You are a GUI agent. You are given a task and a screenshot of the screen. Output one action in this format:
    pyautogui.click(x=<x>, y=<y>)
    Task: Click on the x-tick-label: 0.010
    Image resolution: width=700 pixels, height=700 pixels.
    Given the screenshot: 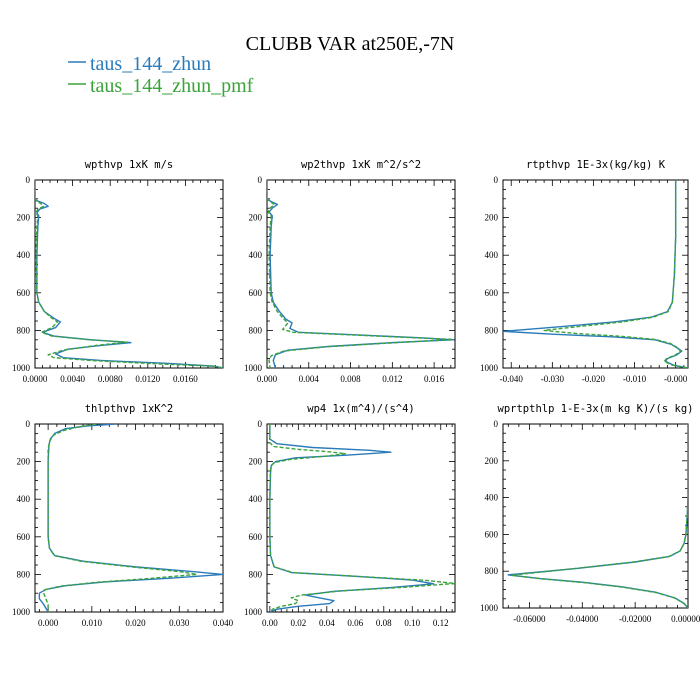 What is the action you would take?
    pyautogui.click(x=92, y=623)
    